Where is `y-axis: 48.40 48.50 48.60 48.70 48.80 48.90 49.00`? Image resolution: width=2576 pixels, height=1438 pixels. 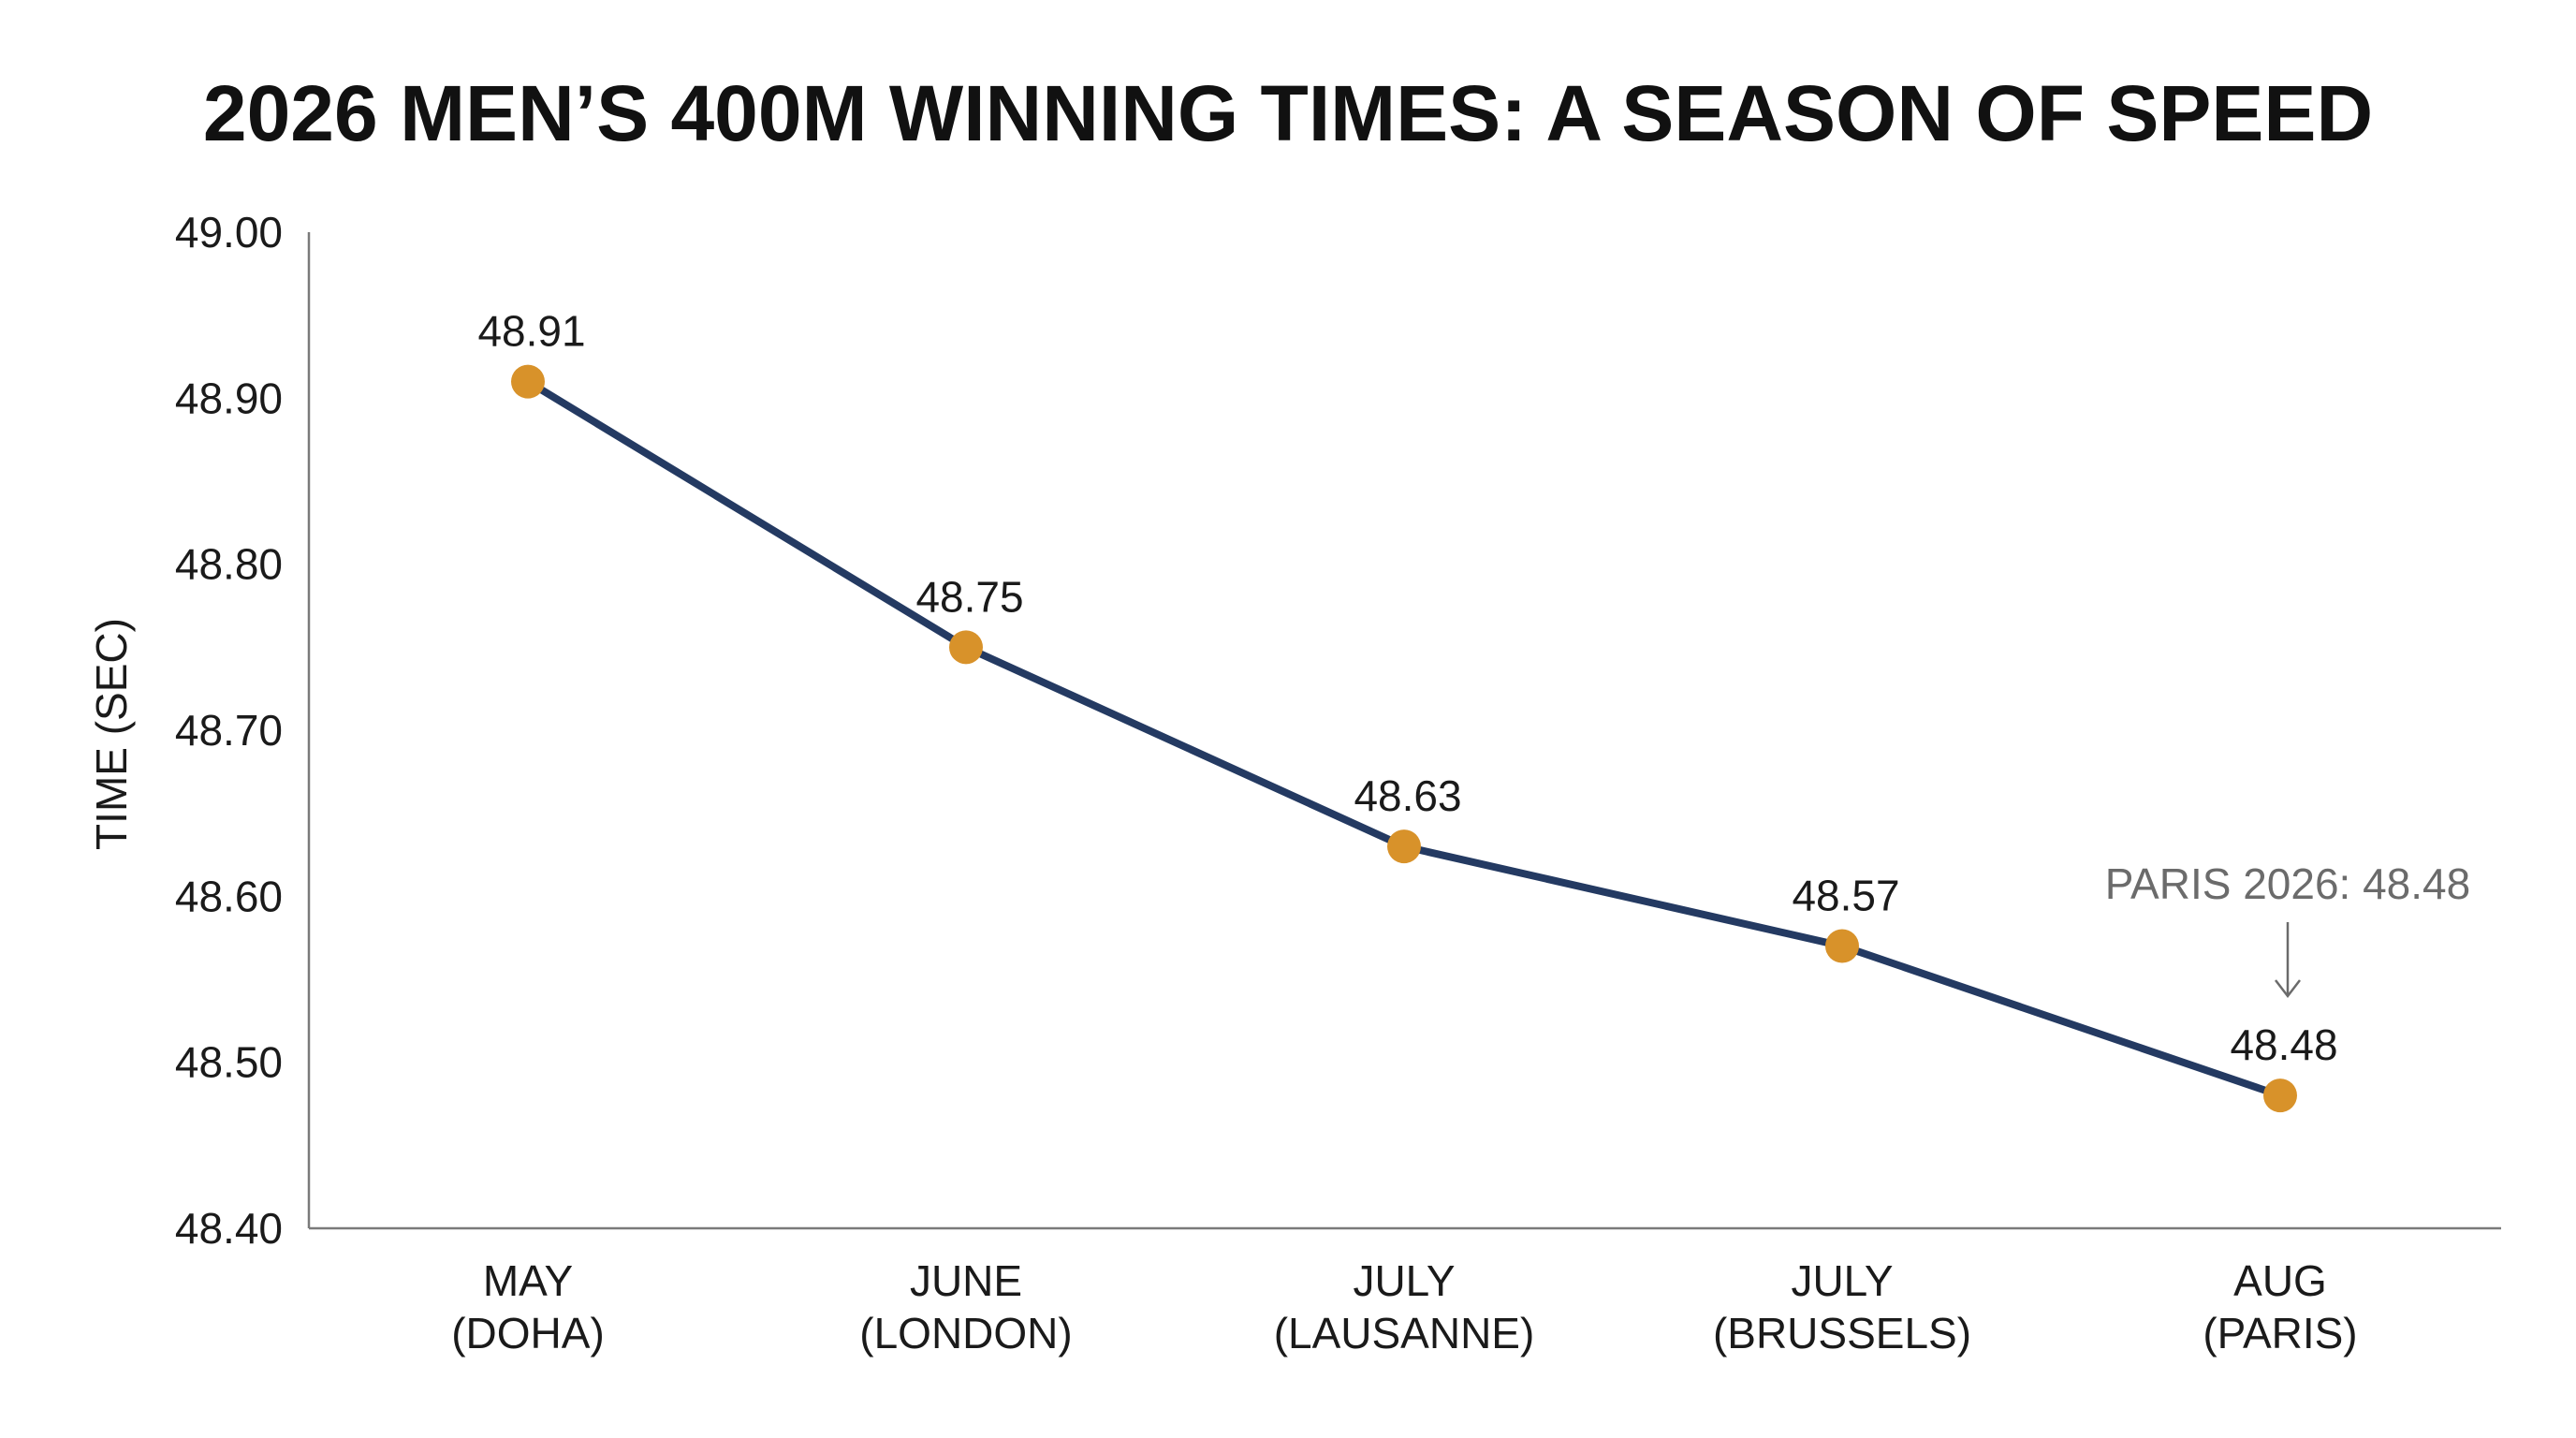 y-axis: 48.40 48.50 48.60 48.70 48.80 48.90 49.00 is located at coordinates (243, 730).